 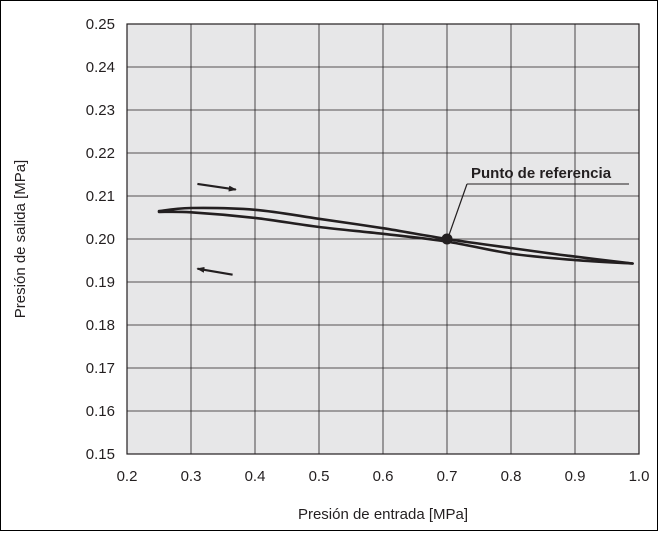 I want to click on y-axis-label: Presión de salida [MPa], so click(x=20, y=239).